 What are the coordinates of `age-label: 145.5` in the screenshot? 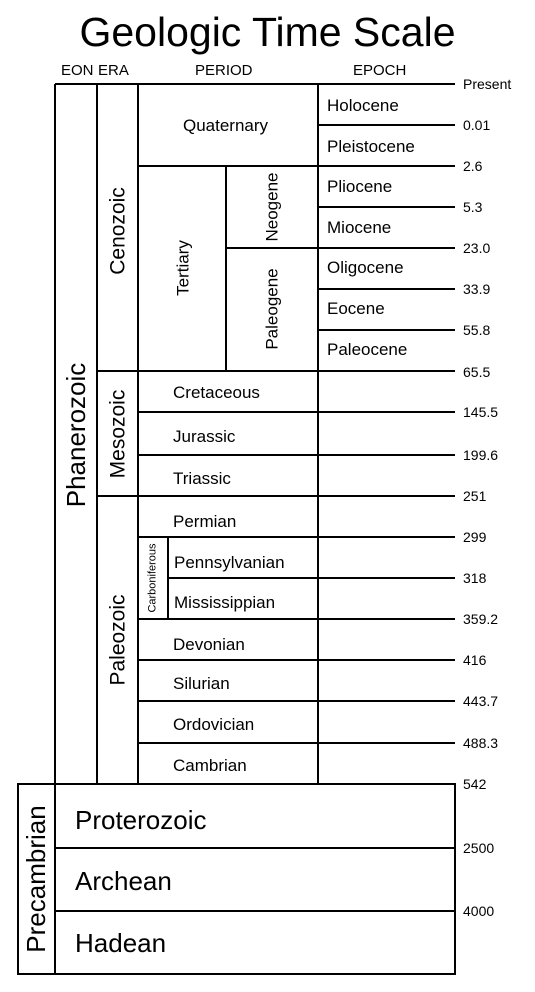 It's located at (481, 412).